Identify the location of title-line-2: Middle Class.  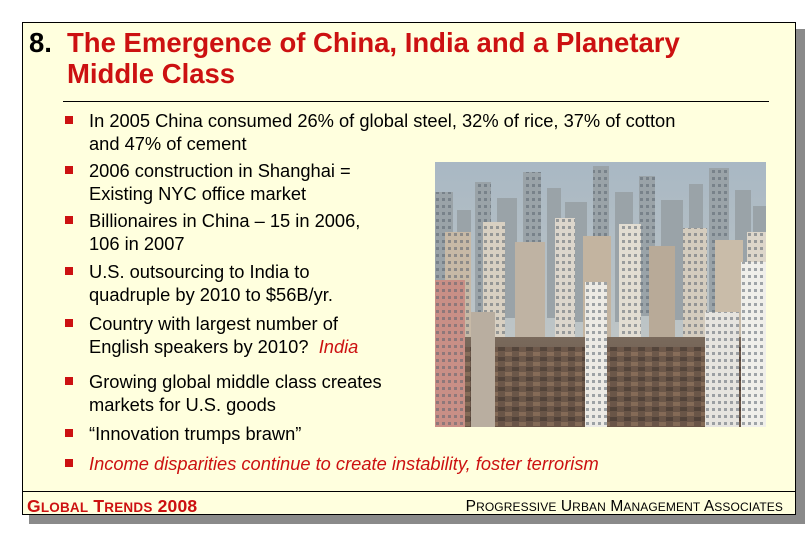
(151, 73).